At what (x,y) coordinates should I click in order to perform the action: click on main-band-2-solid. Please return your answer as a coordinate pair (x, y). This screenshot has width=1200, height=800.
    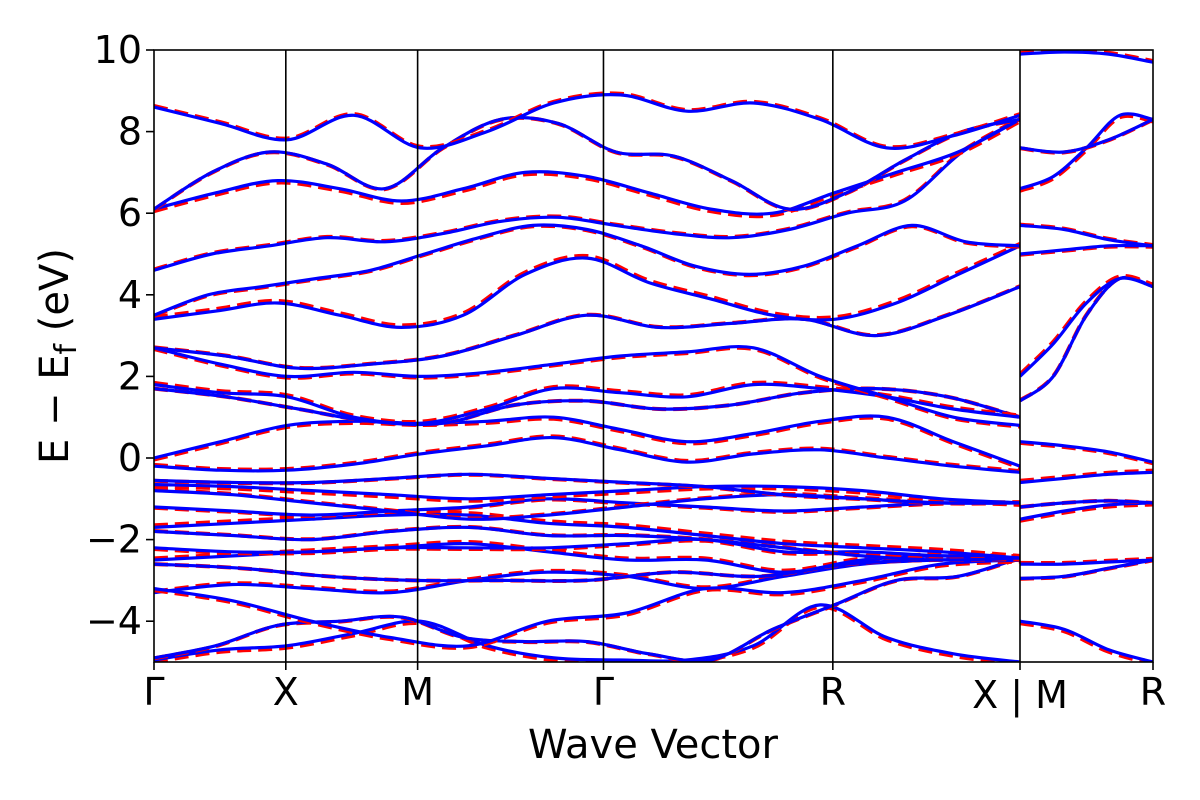
    Looking at the image, I should click on (587, 576).